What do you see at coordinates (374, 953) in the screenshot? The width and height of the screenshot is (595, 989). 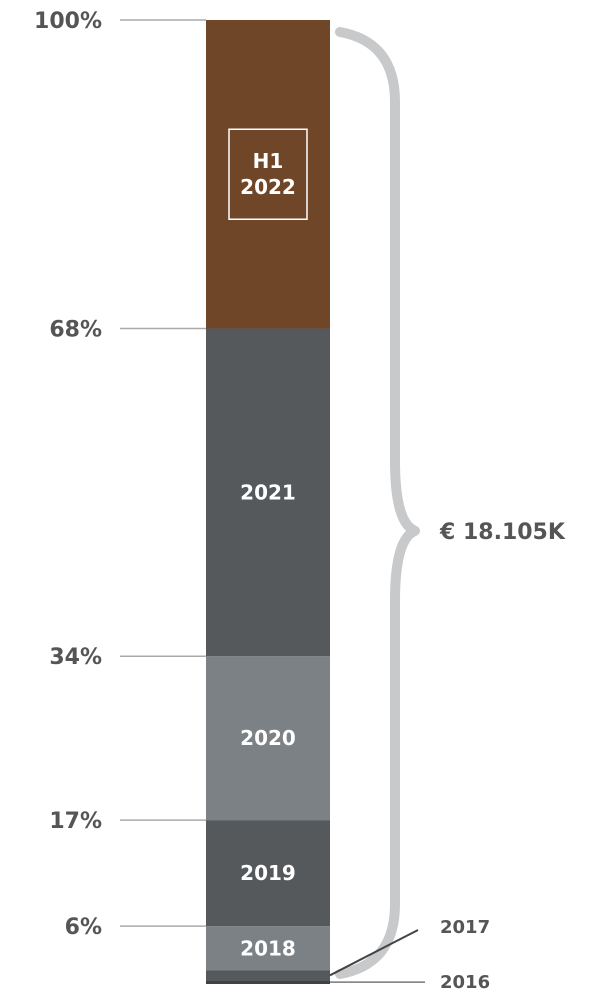 I see `leader-line` at bounding box center [374, 953].